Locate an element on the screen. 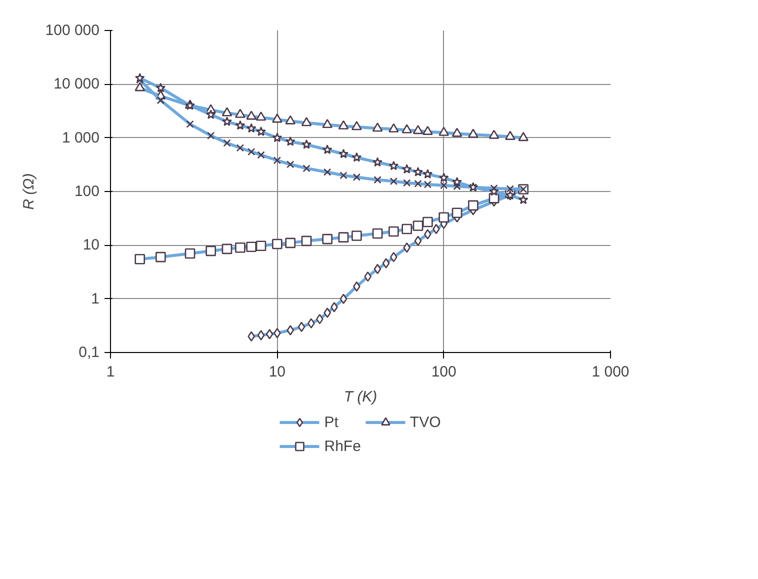 Image resolution: width=758 pixels, height=579 pixels. y-tick-label: 1 is located at coordinates (95, 299).